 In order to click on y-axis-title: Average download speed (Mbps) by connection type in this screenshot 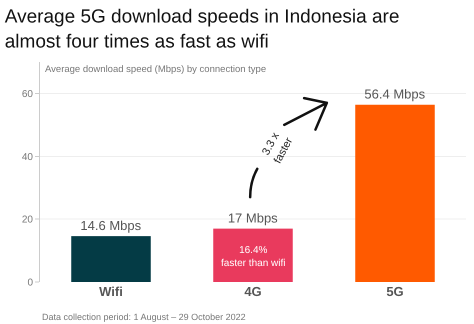, I will do `click(155, 69)`.